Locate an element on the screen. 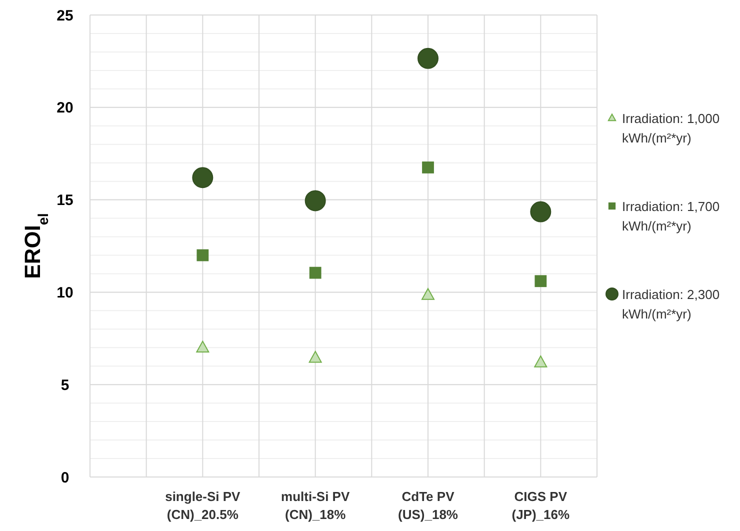 This screenshot has height=531, width=740. y-tick-label: 0 is located at coordinates (65, 477).